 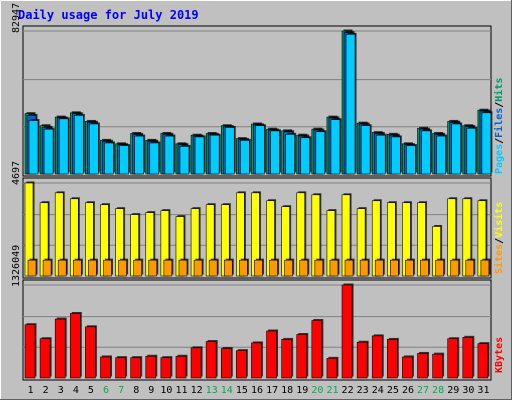 I want to click on x-tick-21: 21, so click(x=332, y=390).